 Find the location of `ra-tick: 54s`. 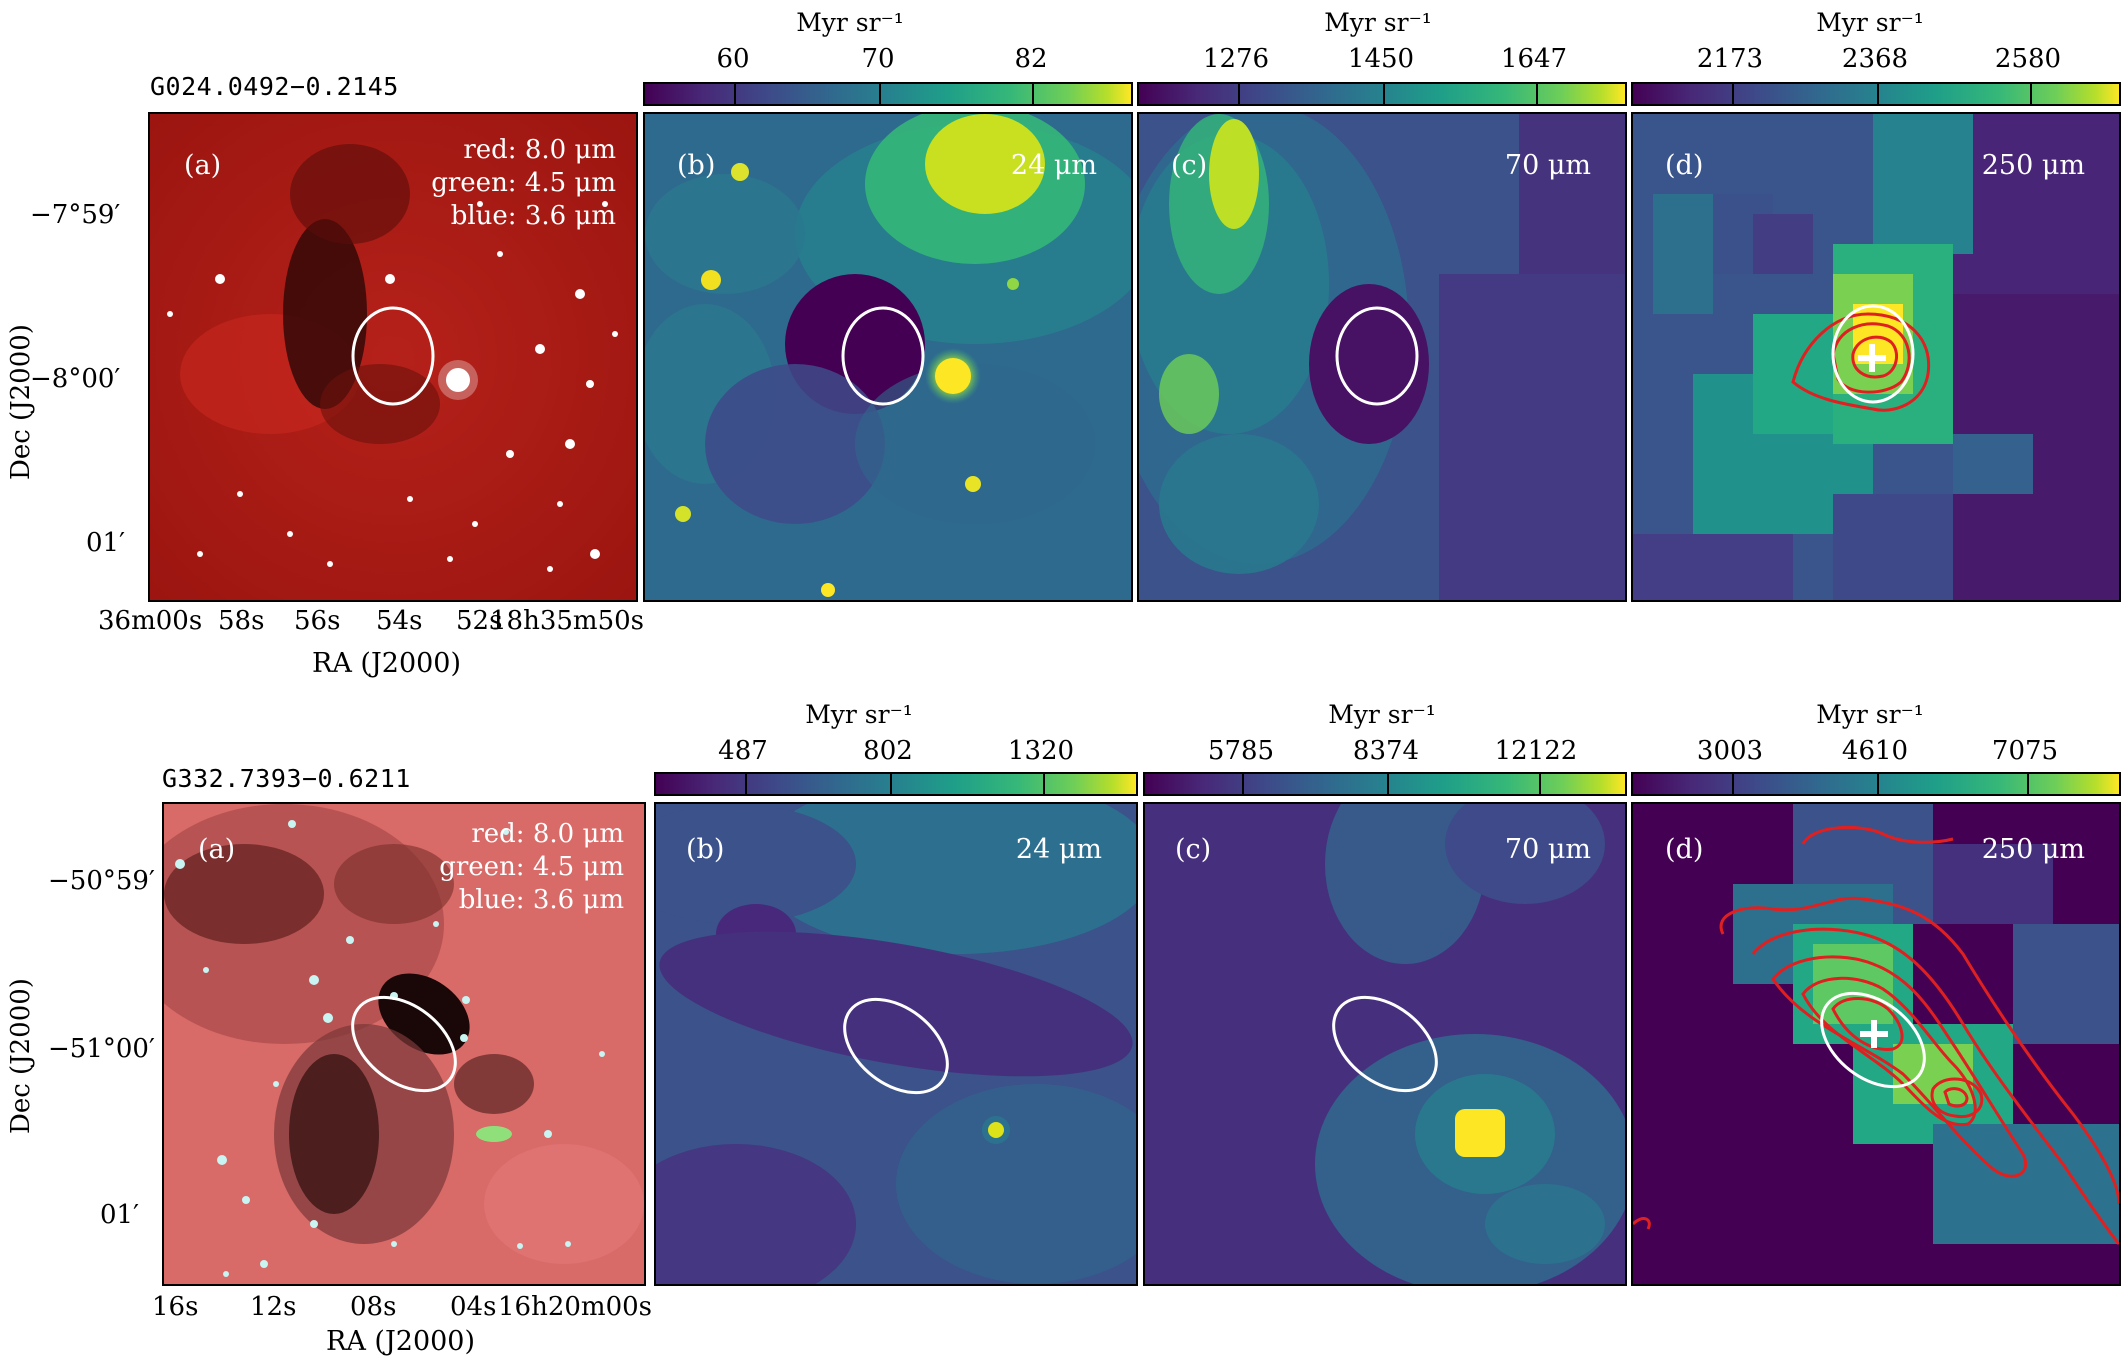

ra-tick: 54s is located at coordinates (399, 621).